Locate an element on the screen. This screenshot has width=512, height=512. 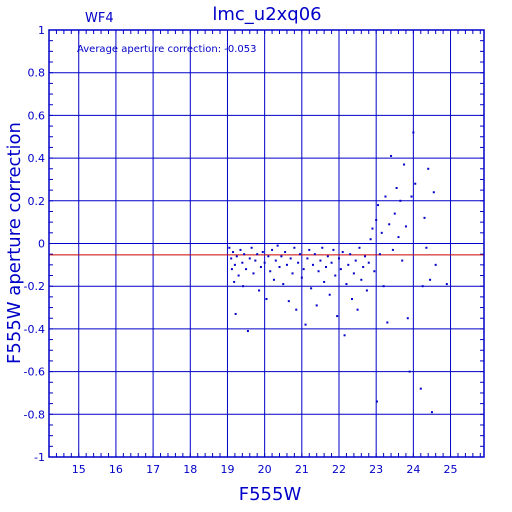
x-tick-label: 24 is located at coordinates (413, 469).